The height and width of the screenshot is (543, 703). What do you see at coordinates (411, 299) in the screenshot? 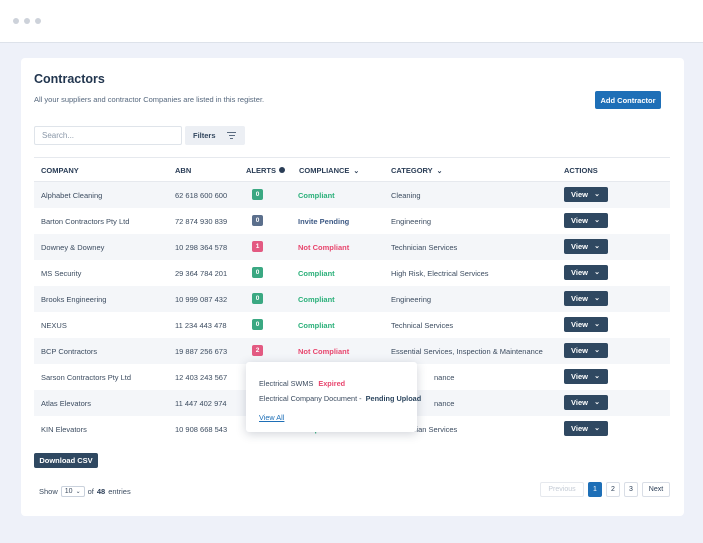
I see `category-value: Engineering` at bounding box center [411, 299].